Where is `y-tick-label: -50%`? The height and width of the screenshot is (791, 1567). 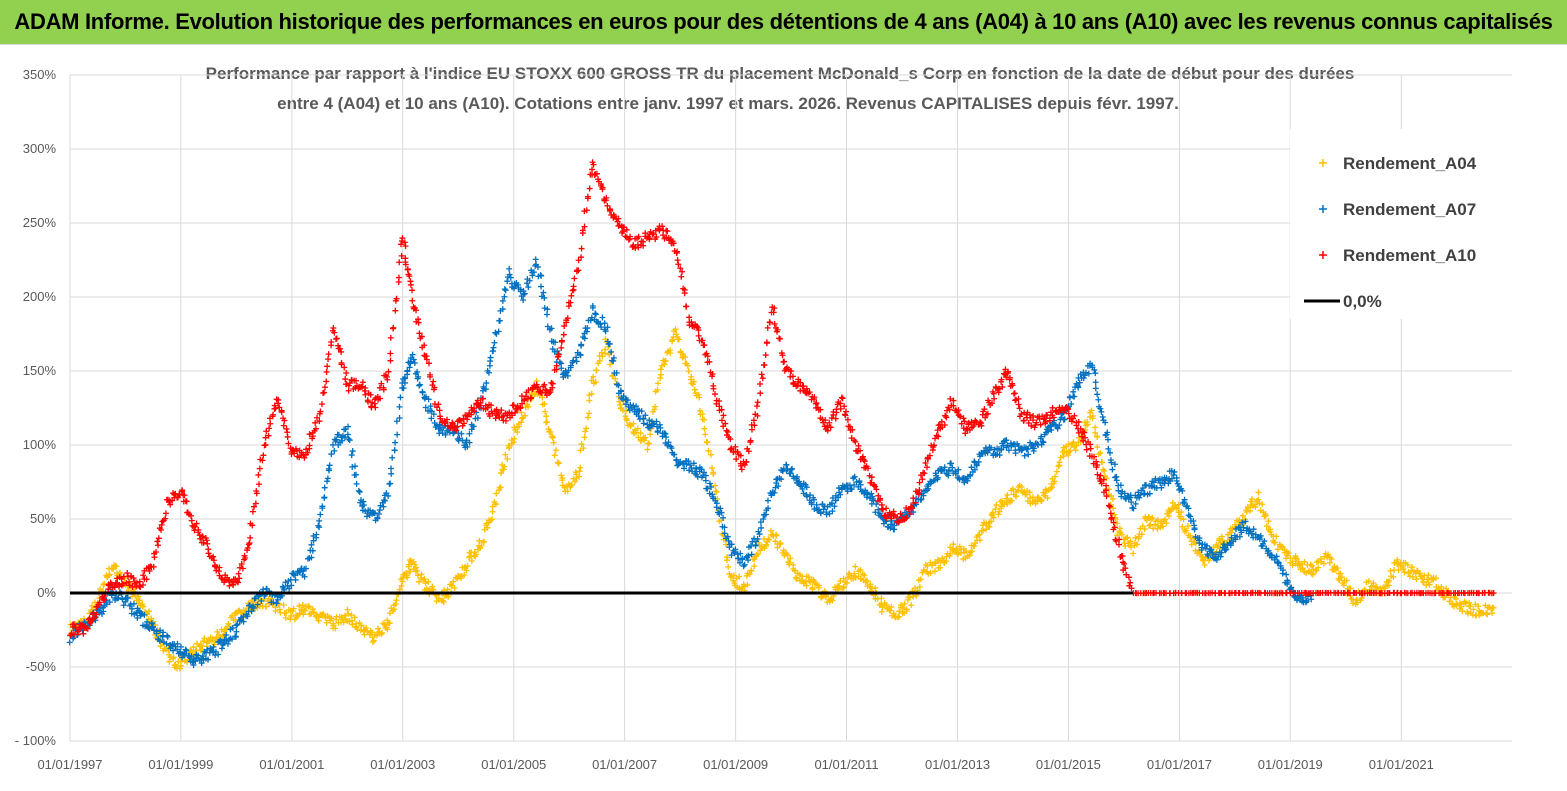 y-tick-label: -50% is located at coordinates (41, 666).